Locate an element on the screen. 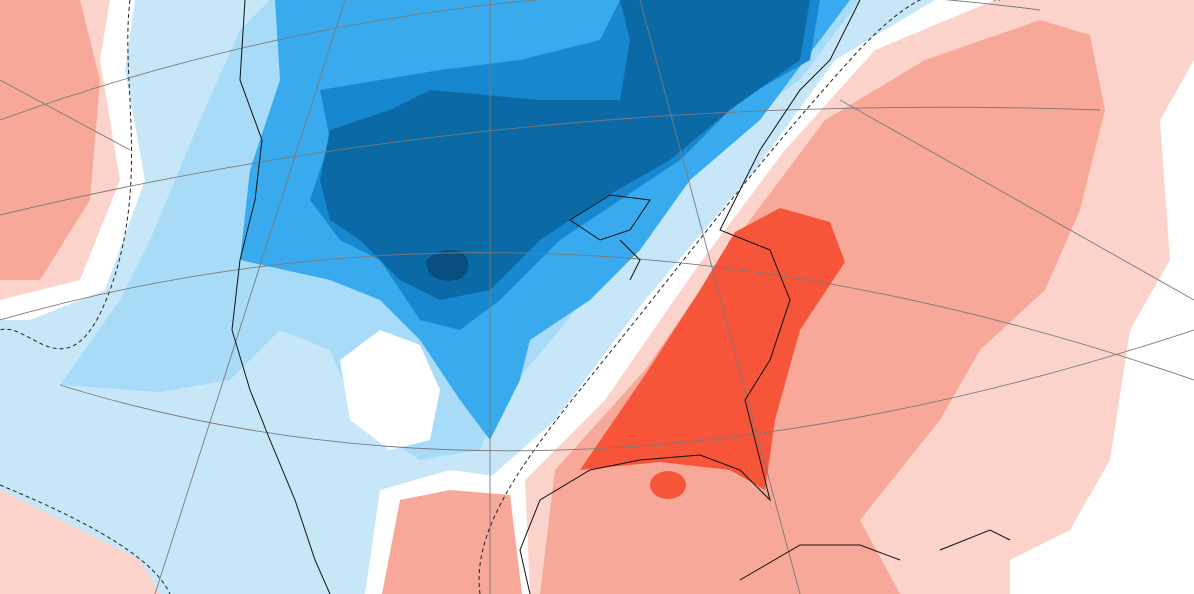  warm-anomaly-southwest is located at coordinates (80, 542).